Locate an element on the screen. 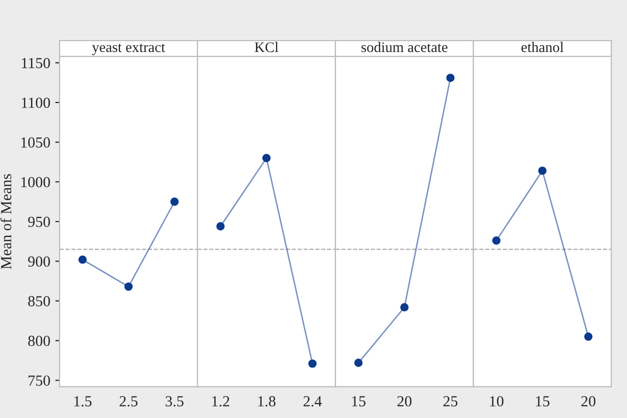 The image size is (627, 418). y-tick-label: 1050 is located at coordinates (35, 142).